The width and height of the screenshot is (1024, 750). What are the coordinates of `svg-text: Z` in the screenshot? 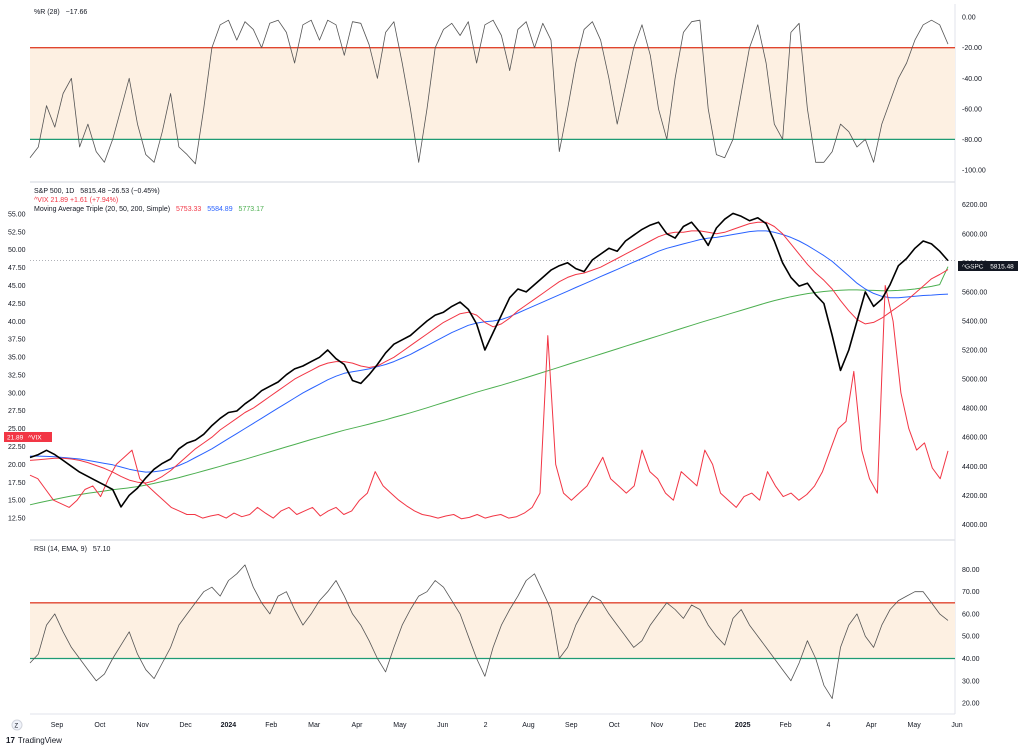 It's located at (17, 727).